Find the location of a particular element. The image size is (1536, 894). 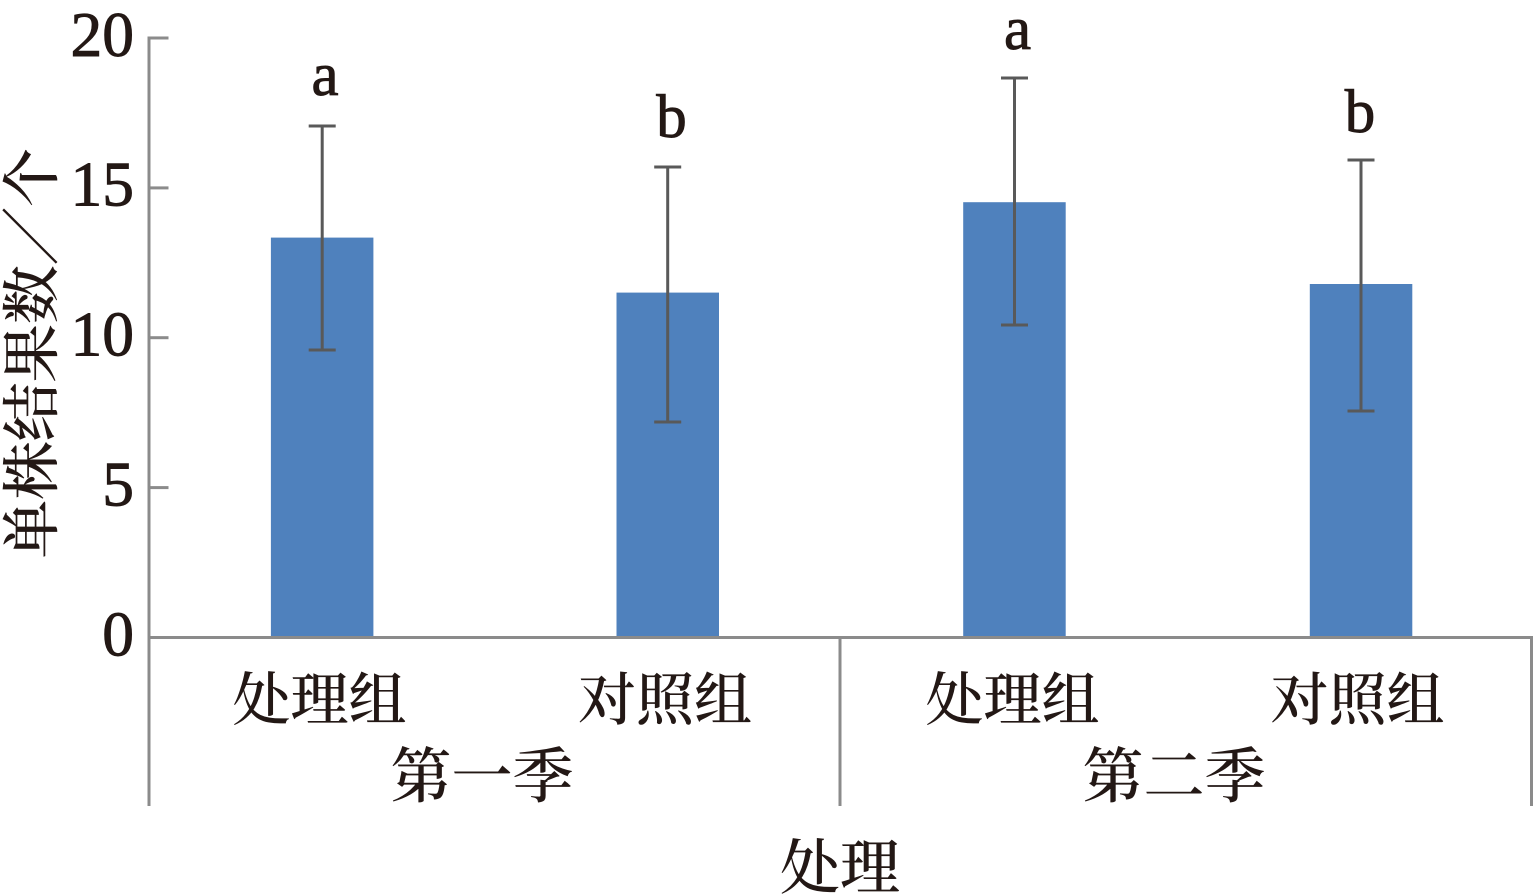

svg-text: 0 is located at coordinates (118, 633).